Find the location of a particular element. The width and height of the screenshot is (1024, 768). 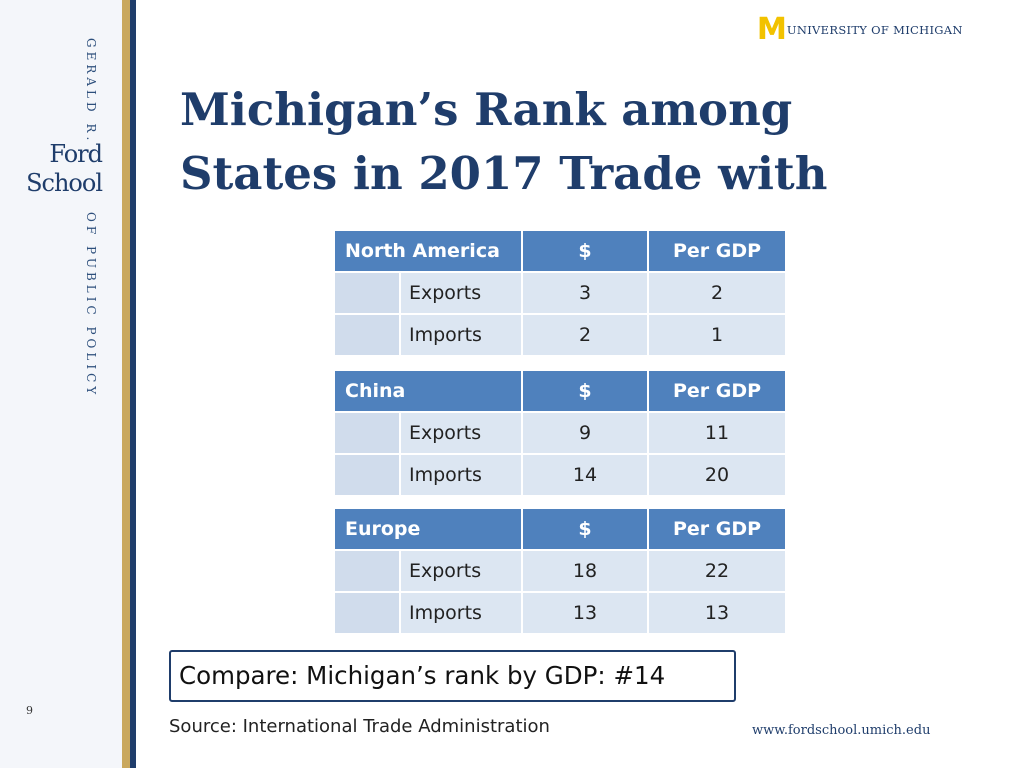

sidebar-top-text: GERALD R. is located at coordinates (91, 91).